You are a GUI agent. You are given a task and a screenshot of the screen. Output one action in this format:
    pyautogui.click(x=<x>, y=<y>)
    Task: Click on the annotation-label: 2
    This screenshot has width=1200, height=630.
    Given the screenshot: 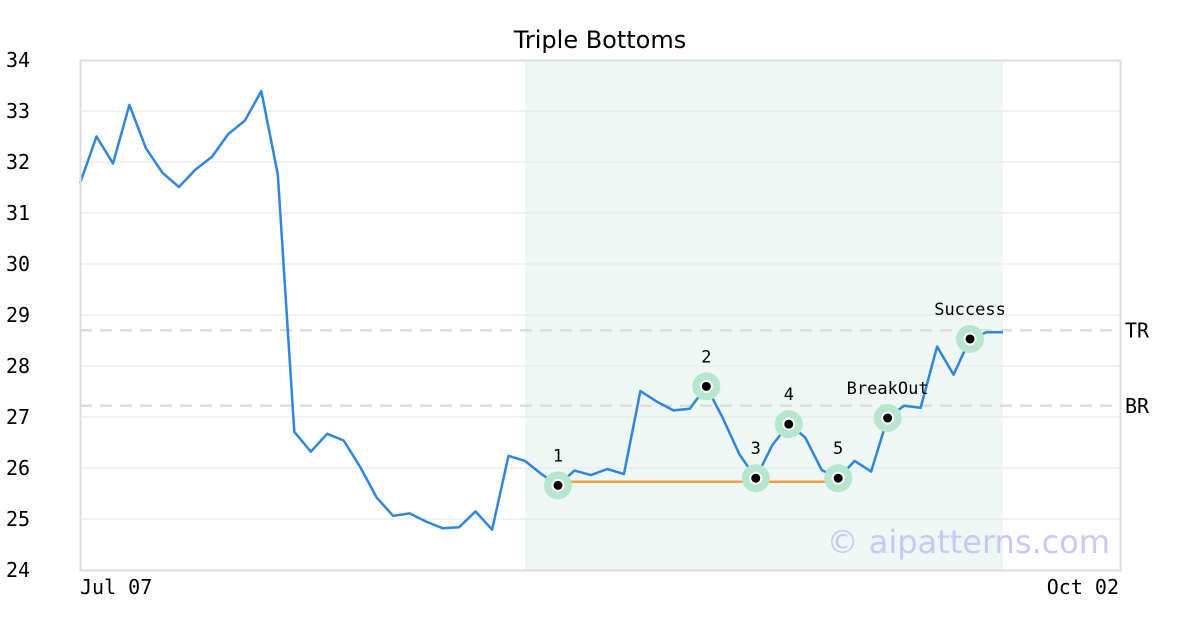 What is the action you would take?
    pyautogui.click(x=706, y=357)
    